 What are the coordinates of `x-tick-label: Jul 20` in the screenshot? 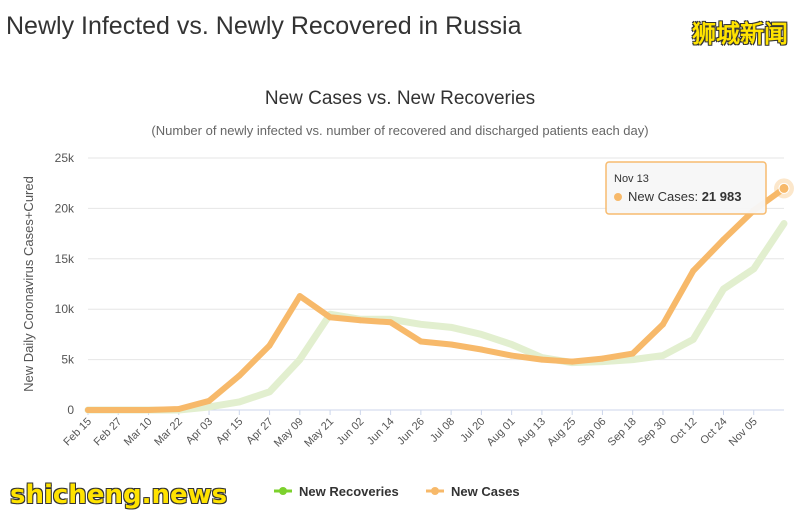 It's located at (472, 430).